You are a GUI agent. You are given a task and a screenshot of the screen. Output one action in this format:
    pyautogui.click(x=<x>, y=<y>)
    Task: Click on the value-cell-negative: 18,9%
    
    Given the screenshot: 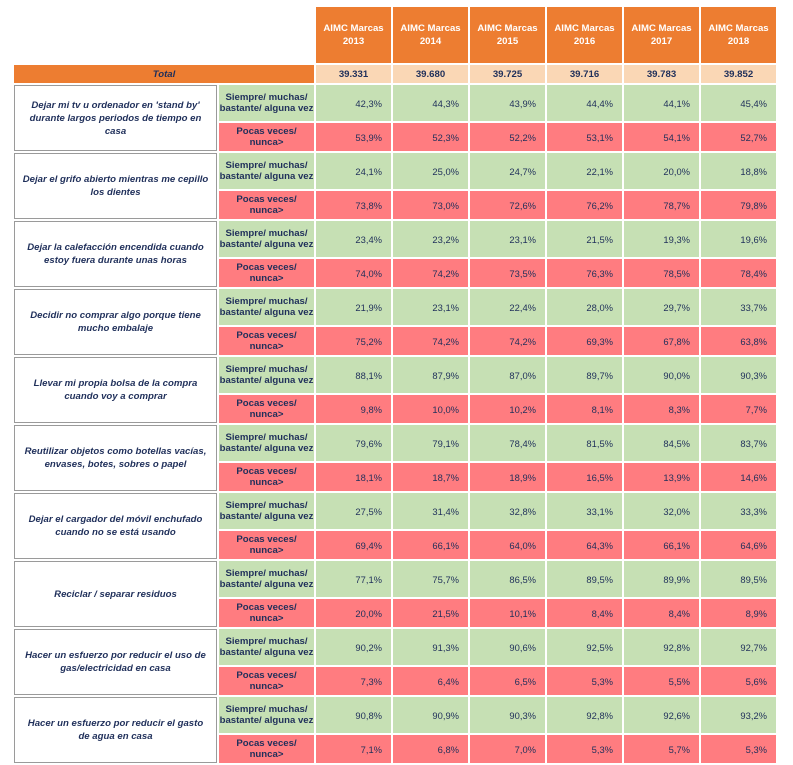 What is the action you would take?
    pyautogui.click(x=507, y=477)
    